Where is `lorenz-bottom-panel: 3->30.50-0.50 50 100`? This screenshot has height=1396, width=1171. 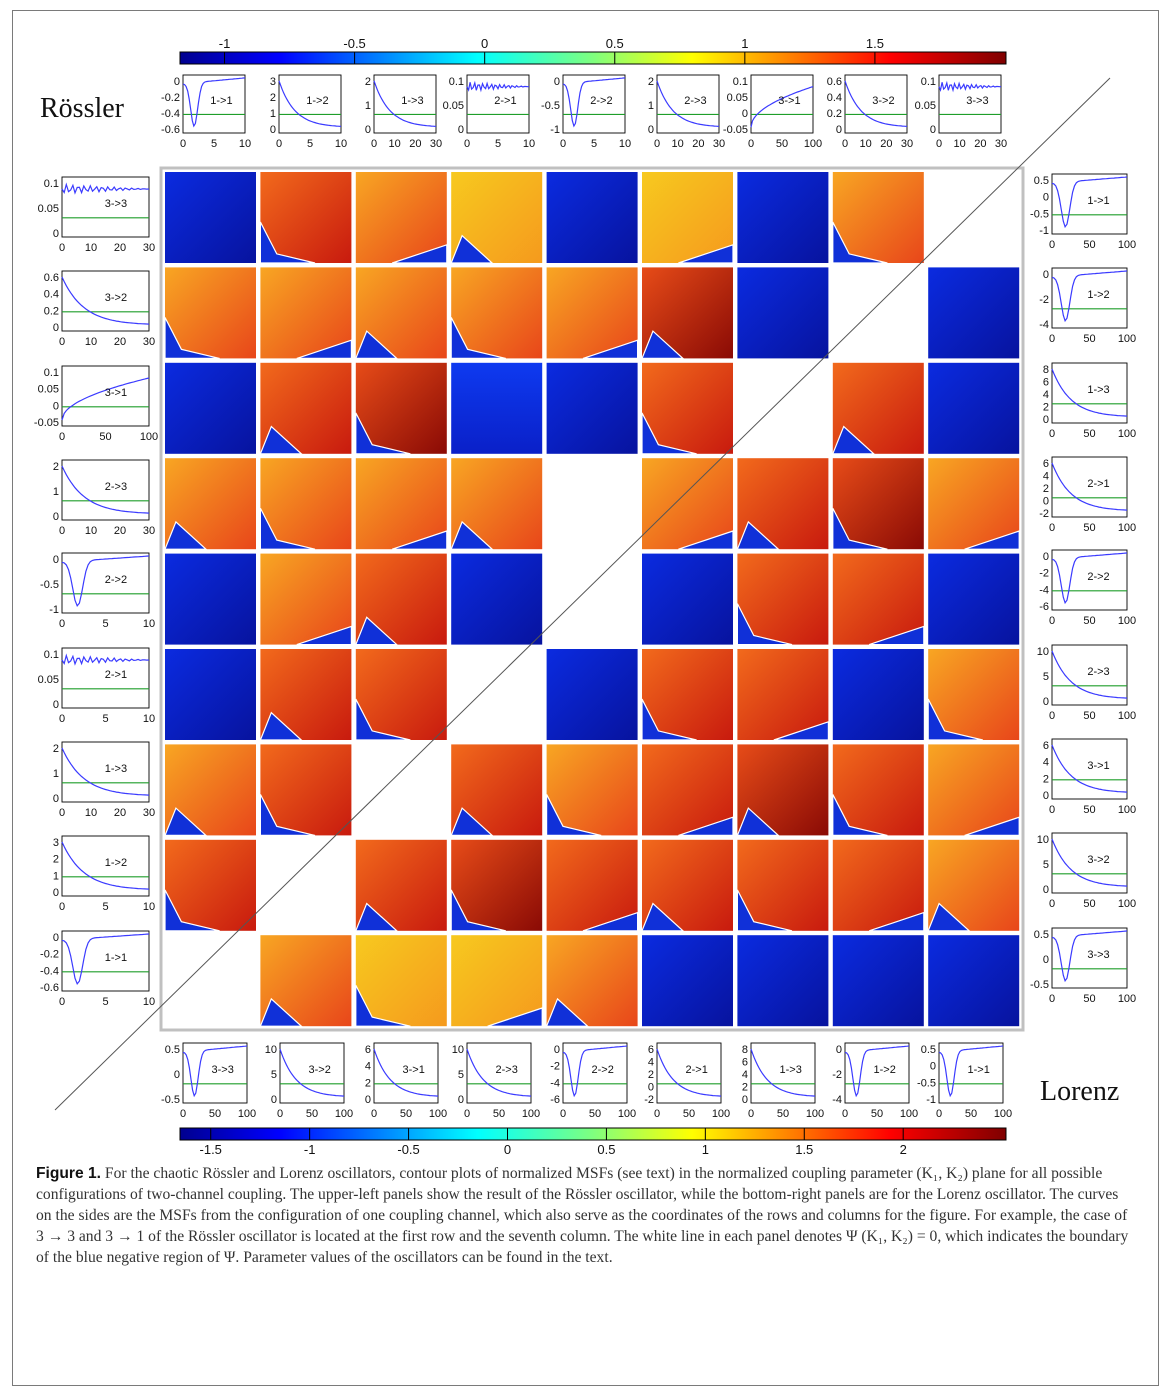 lorenz-bottom-panel: 3->30.50-0.50 50 100 is located at coordinates (208, 1081).